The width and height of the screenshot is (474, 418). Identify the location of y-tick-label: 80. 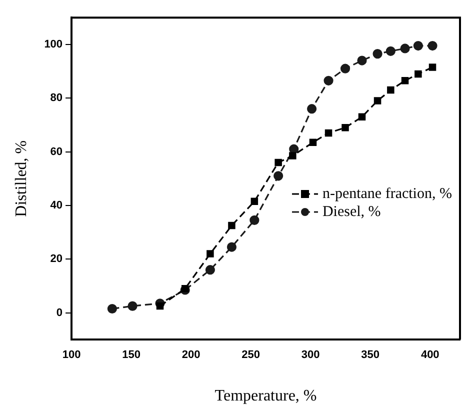
(56, 98).